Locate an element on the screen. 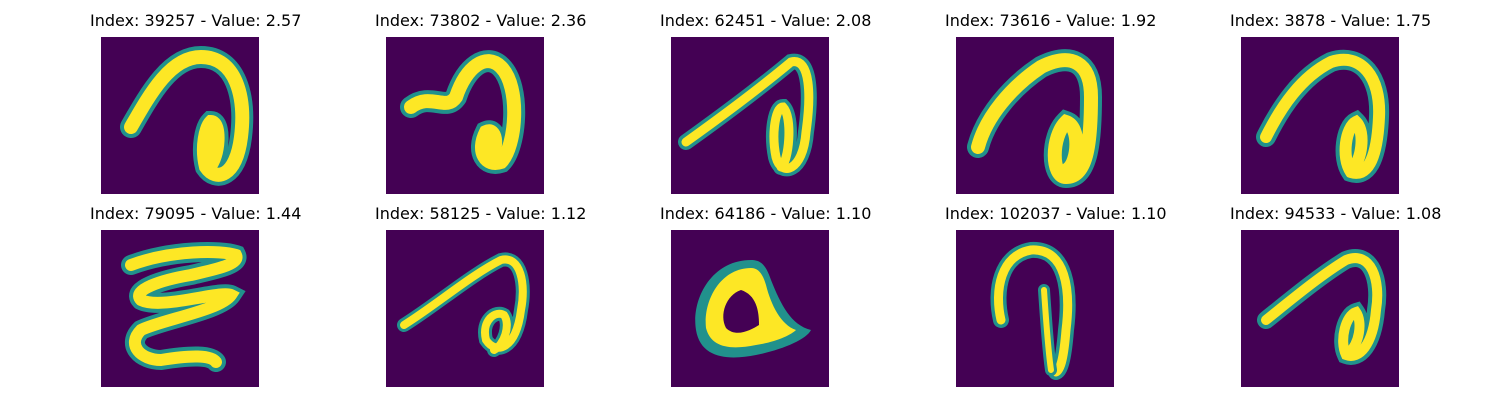  panel-title: Index: 102037 - Value: 1.10 is located at coordinates (1056, 213).